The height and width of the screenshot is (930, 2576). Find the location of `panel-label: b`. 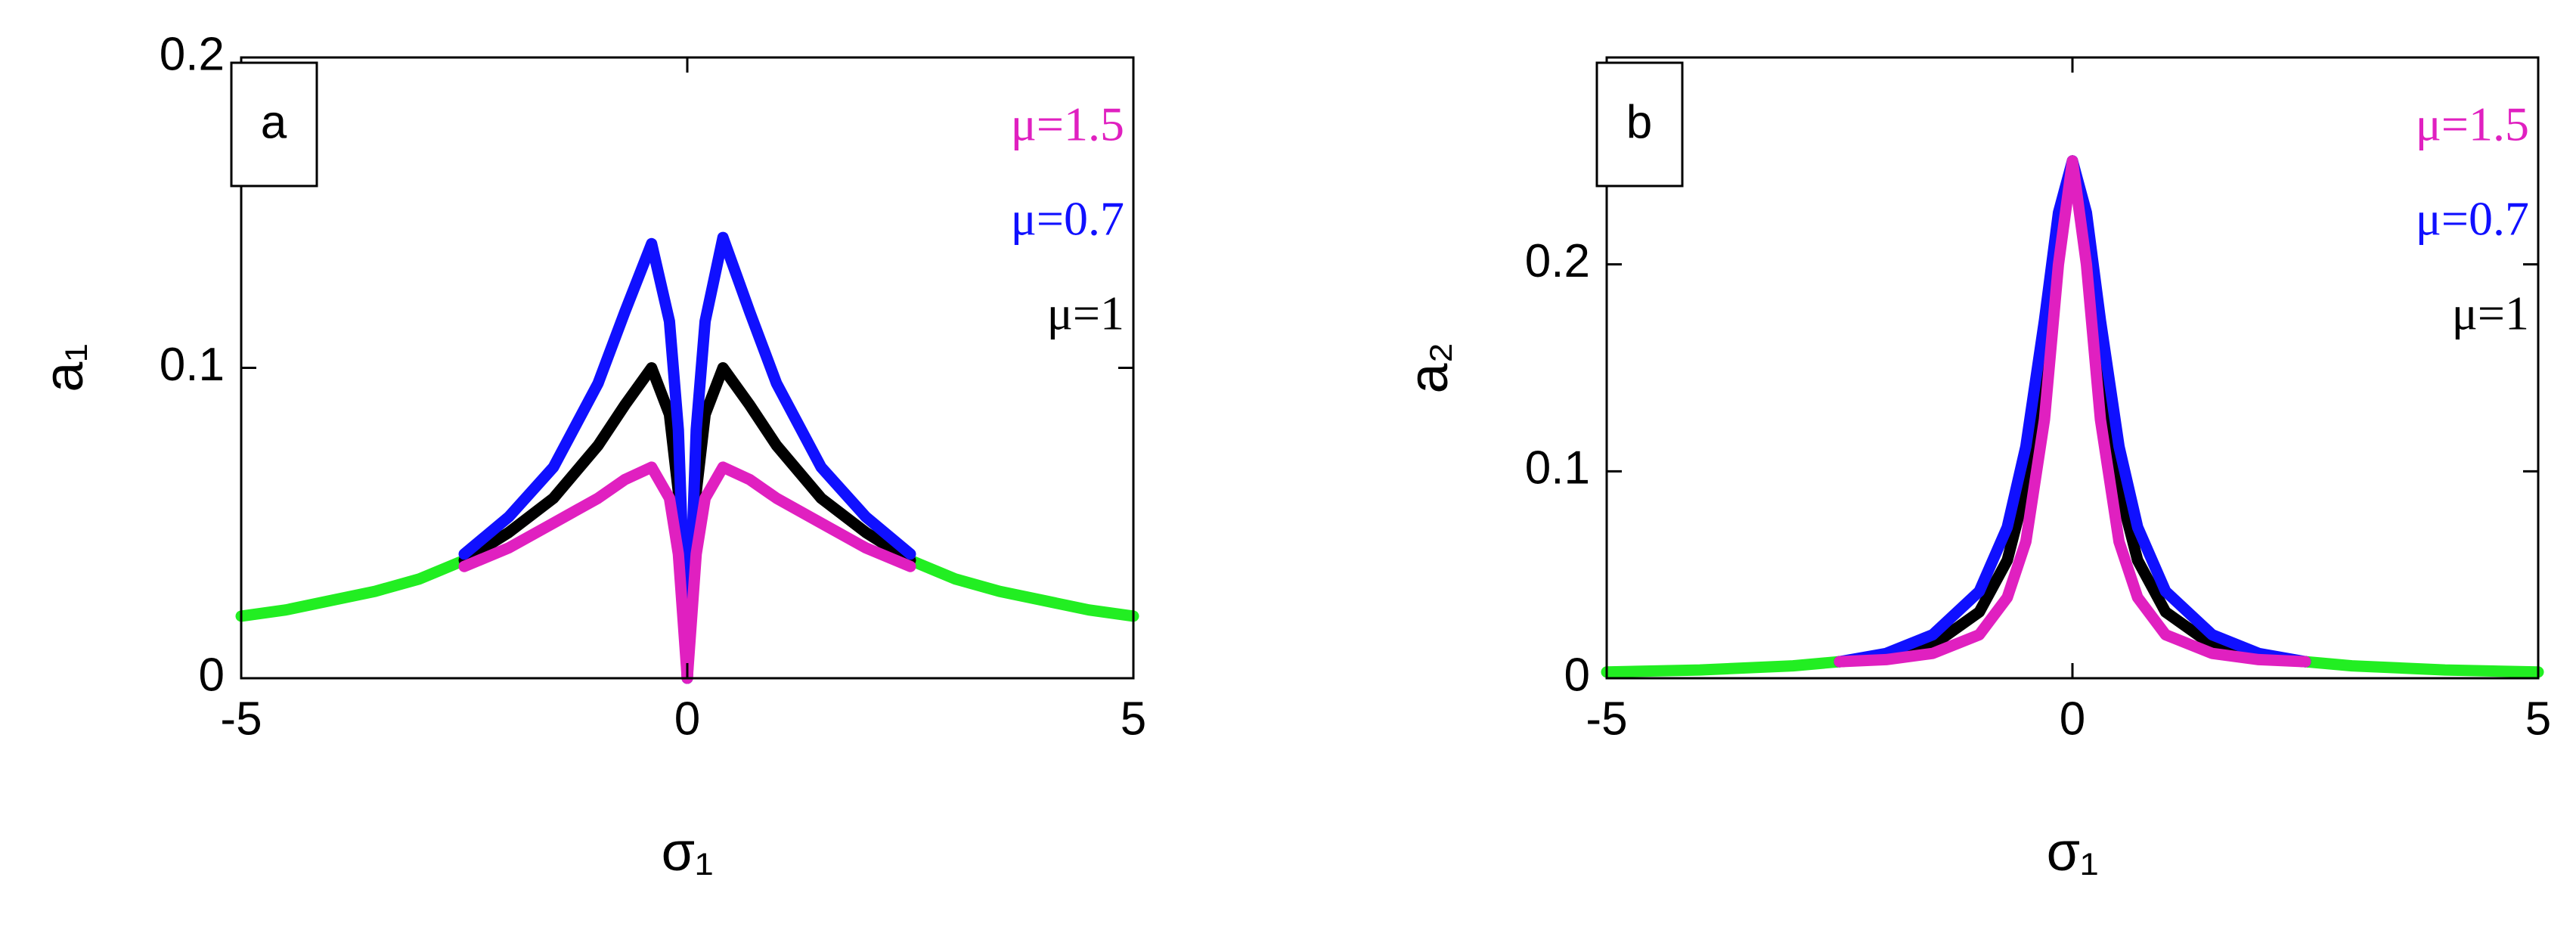

panel-label: b is located at coordinates (1639, 122).